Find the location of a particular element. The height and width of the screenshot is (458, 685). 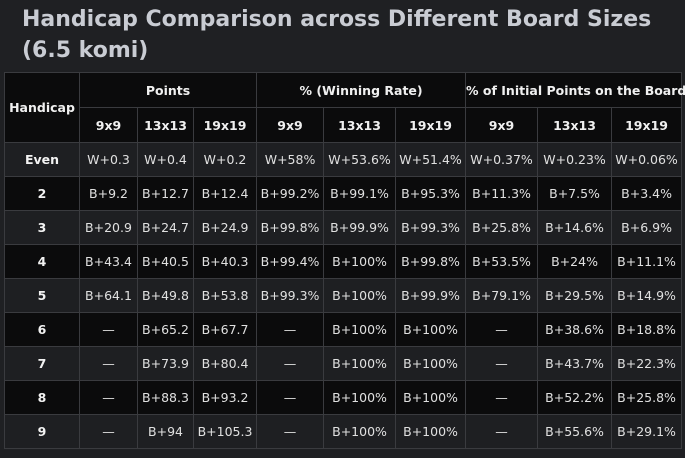

table-cell: B+40.3 is located at coordinates (225, 261).